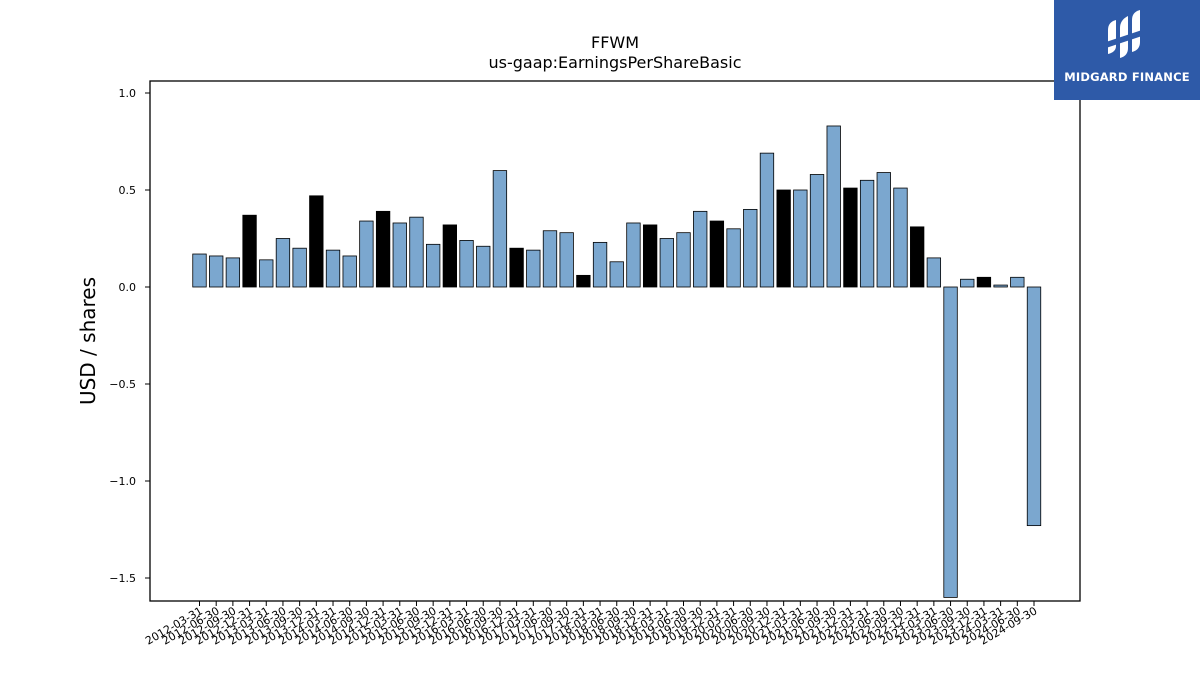 This screenshot has height=675, width=1200. What do you see at coordinates (128, 93) in the screenshot?
I see `y-tick-label: 1.0` at bounding box center [128, 93].